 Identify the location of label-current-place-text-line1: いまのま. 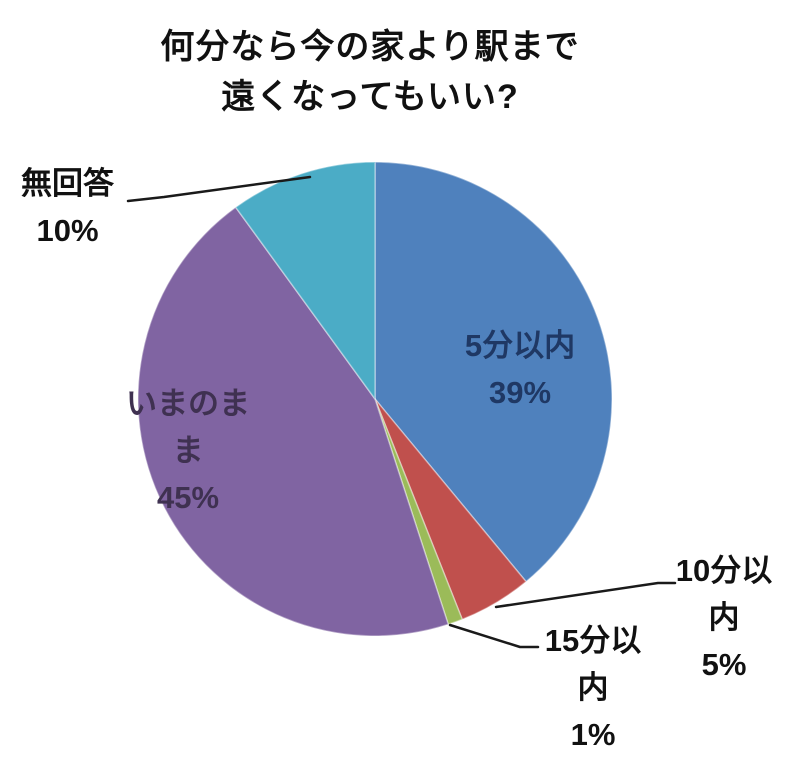
(188, 403).